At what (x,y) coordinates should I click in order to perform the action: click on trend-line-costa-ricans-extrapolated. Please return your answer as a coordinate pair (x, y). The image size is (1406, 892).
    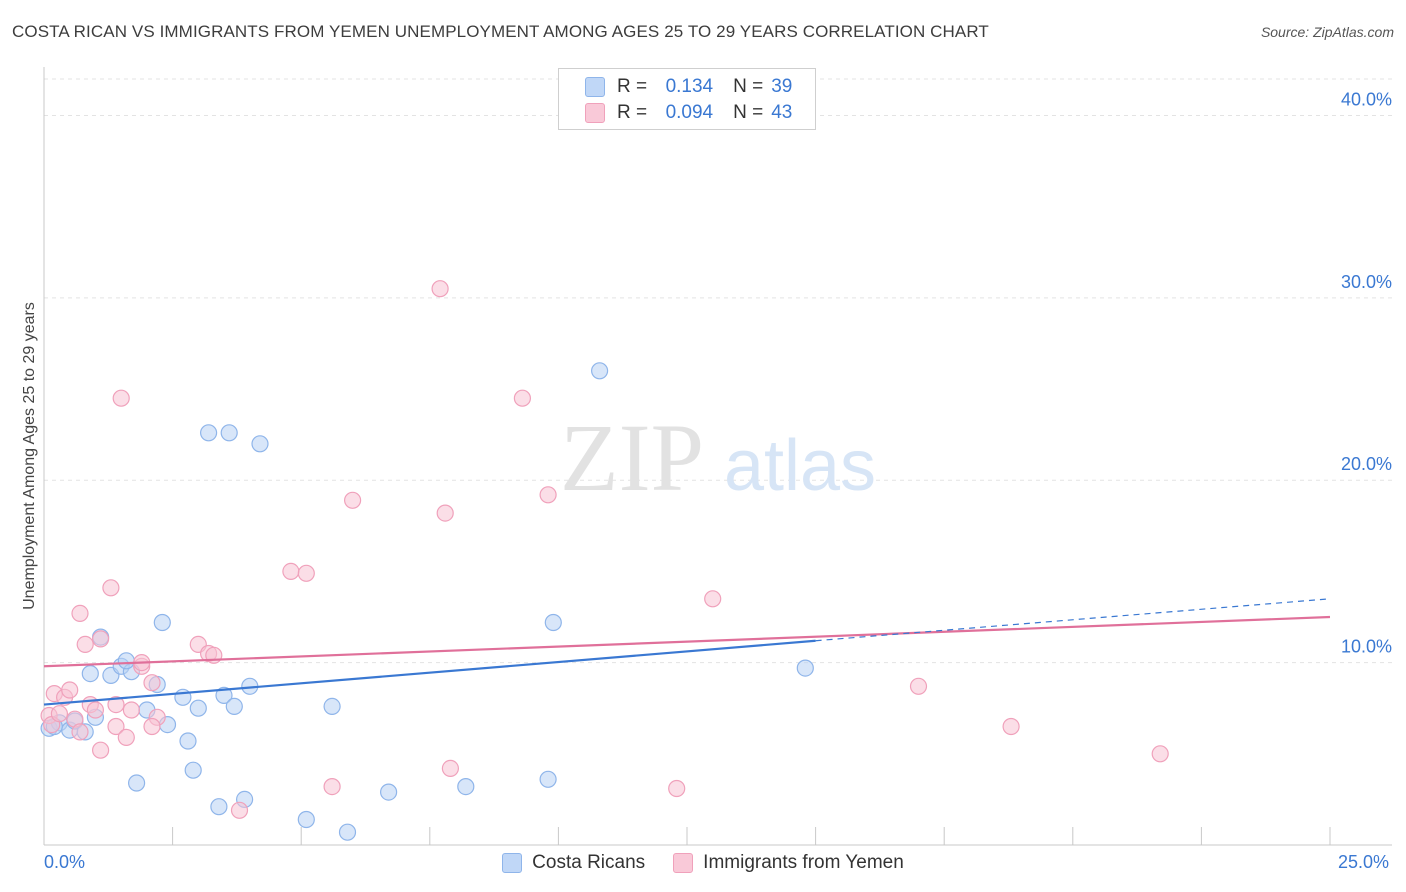
    Looking at the image, I should click on (1073, 620).